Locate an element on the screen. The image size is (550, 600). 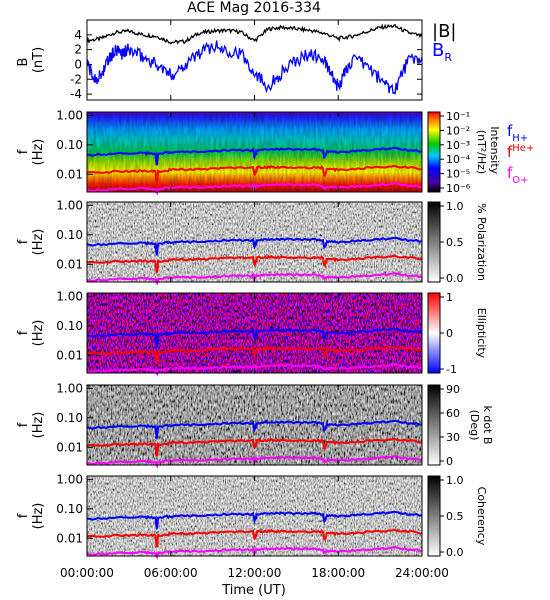
colorbar-label: Ellipticity is located at coordinates (481, 333).